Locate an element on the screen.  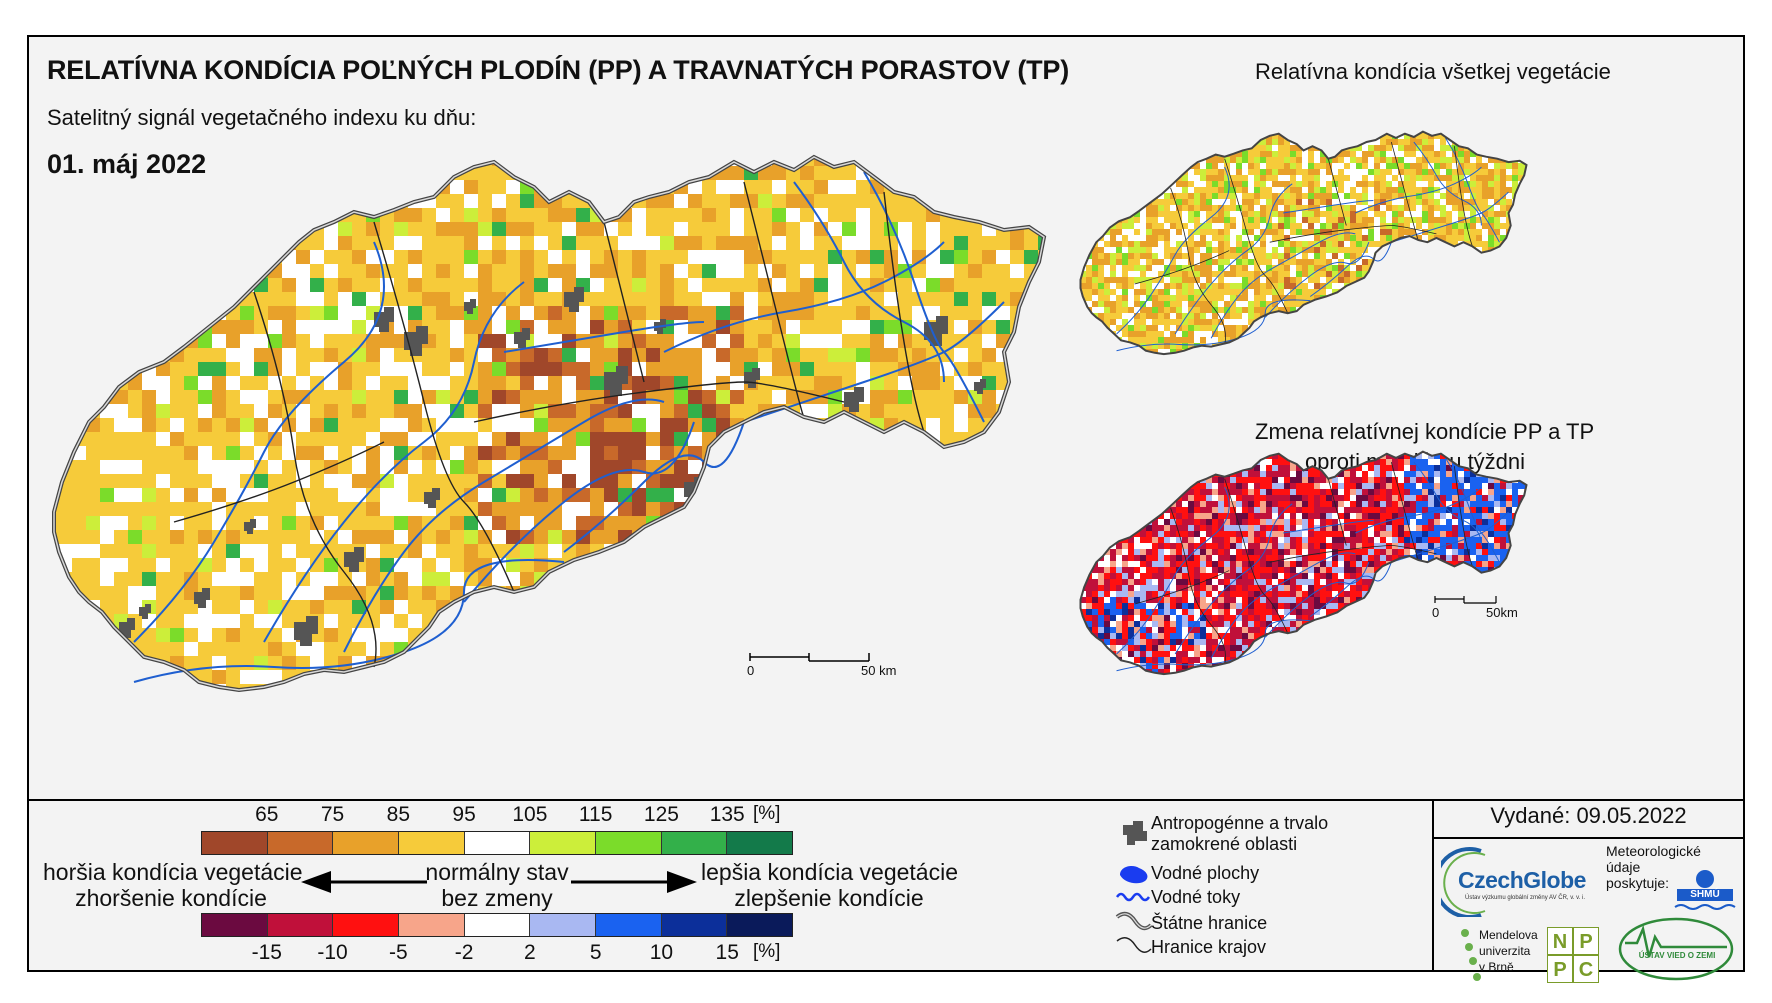
change-tick-label: -10 is located at coordinates (332, 952).